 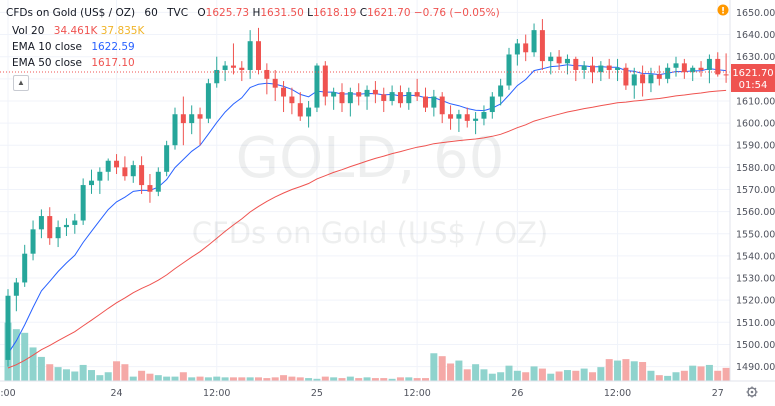 I want to click on alert-icon: !, so click(x=723, y=10).